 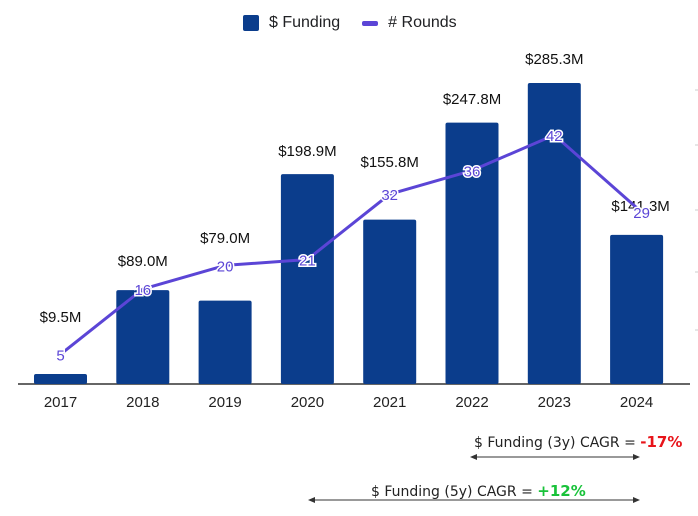 What do you see at coordinates (61, 317) in the screenshot?
I see `bar-value-label: $9.5M` at bounding box center [61, 317].